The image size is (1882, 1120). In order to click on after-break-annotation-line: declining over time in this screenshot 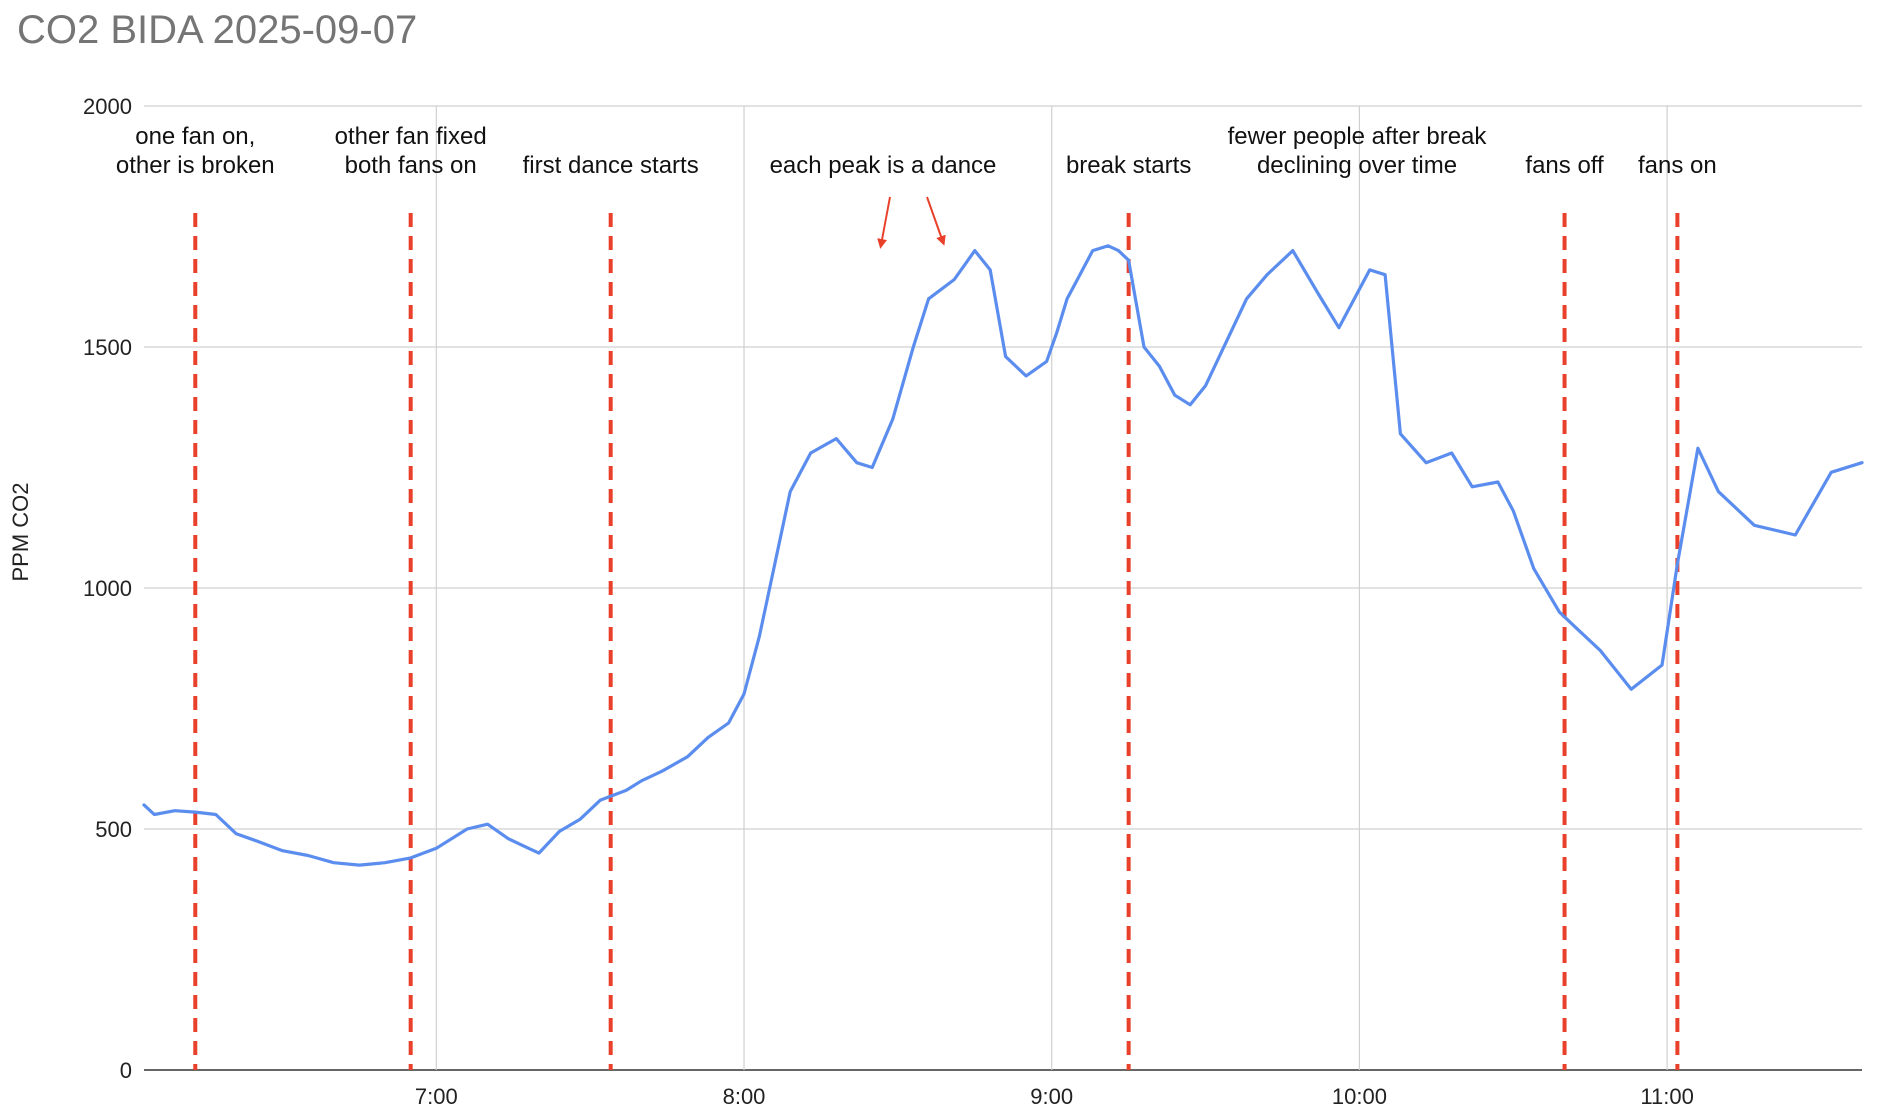, I will do `click(1357, 165)`.